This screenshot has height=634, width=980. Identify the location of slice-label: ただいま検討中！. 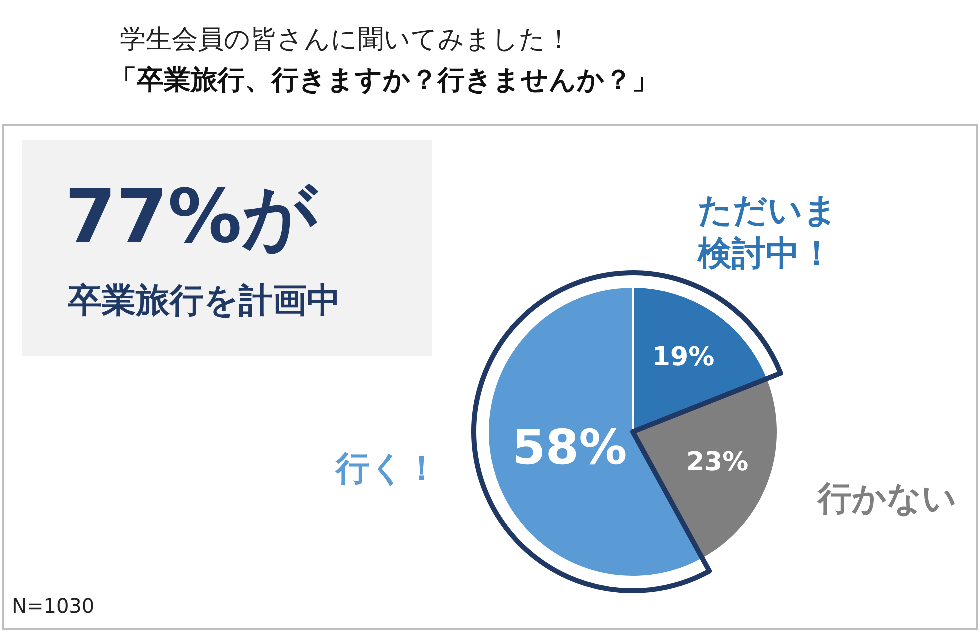
(768, 232).